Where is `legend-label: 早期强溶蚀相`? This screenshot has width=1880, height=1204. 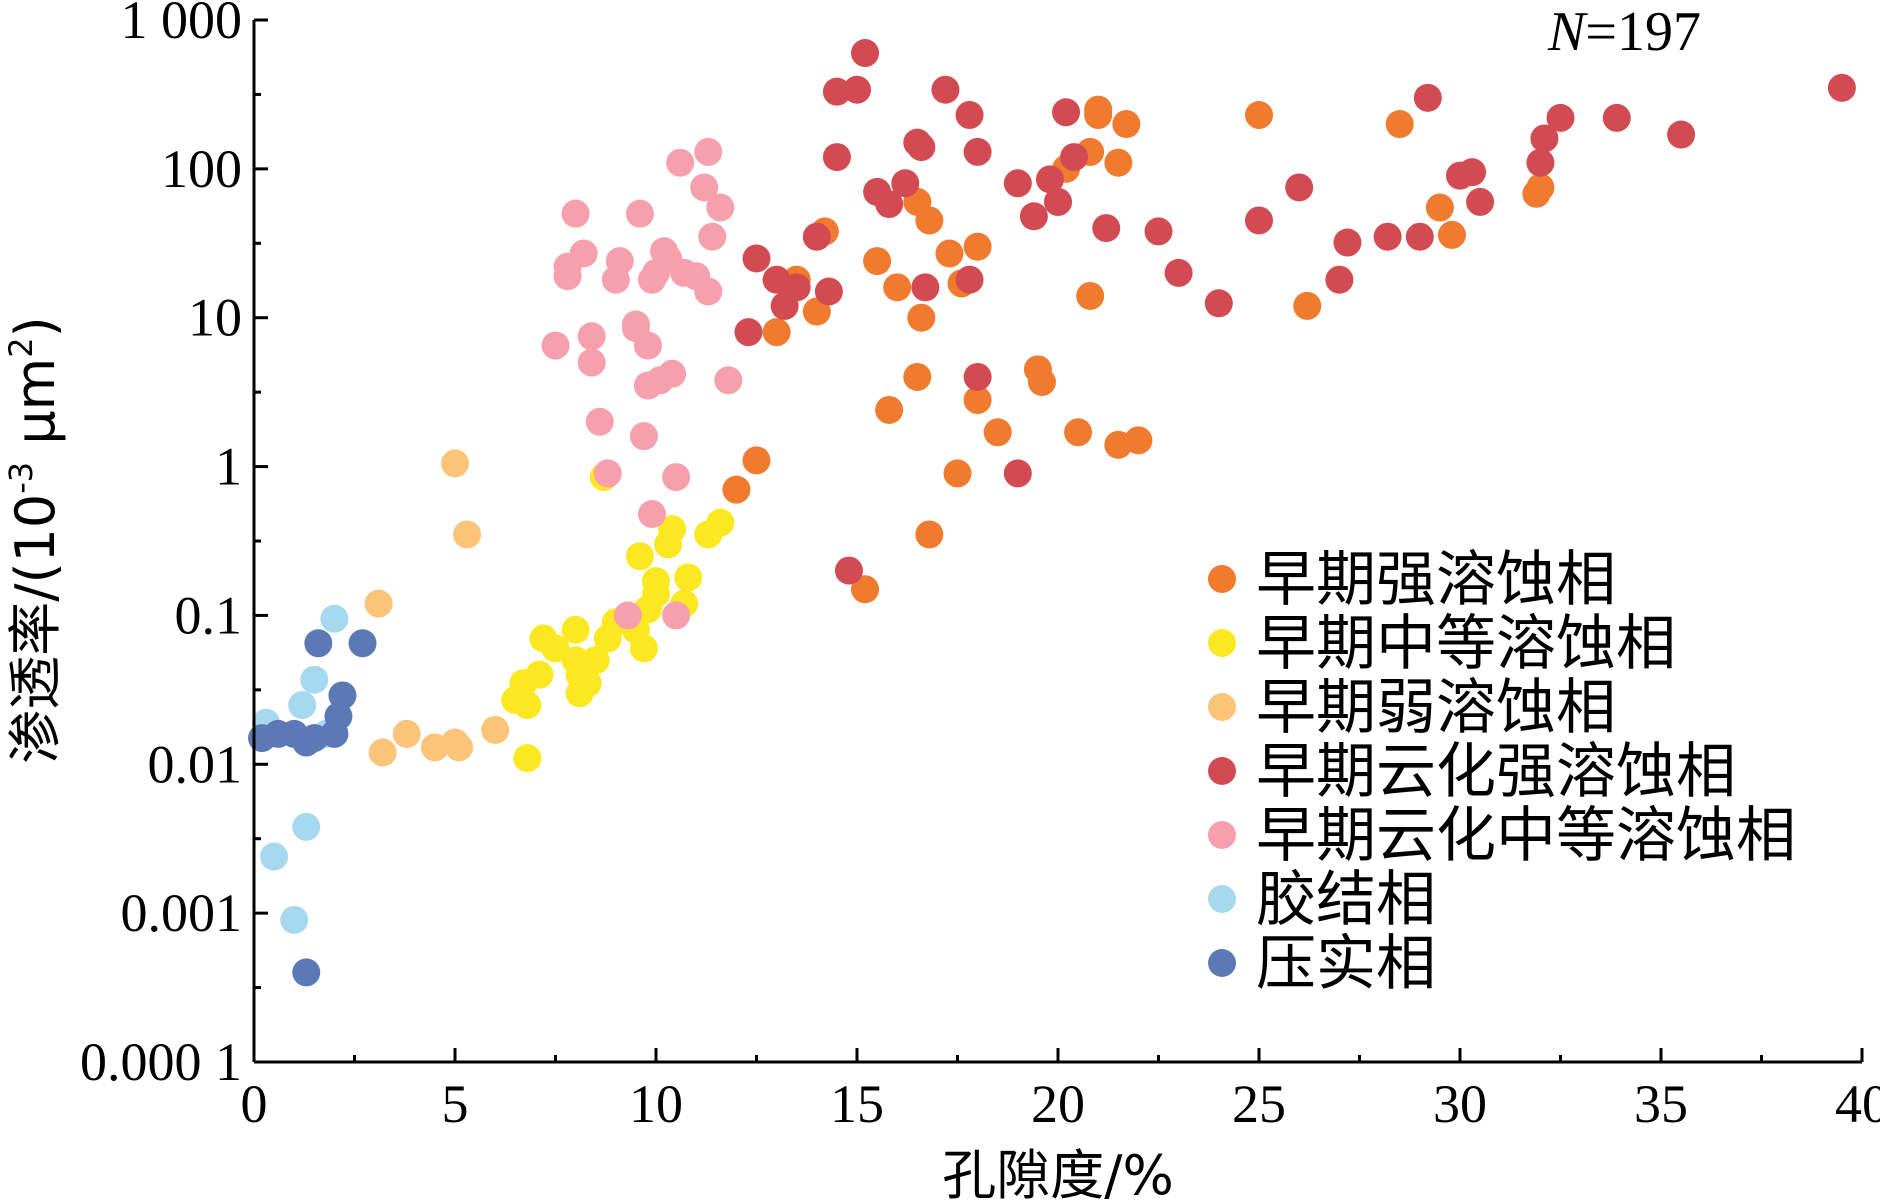
legend-label: 早期强溶蚀相 is located at coordinates (1436, 580).